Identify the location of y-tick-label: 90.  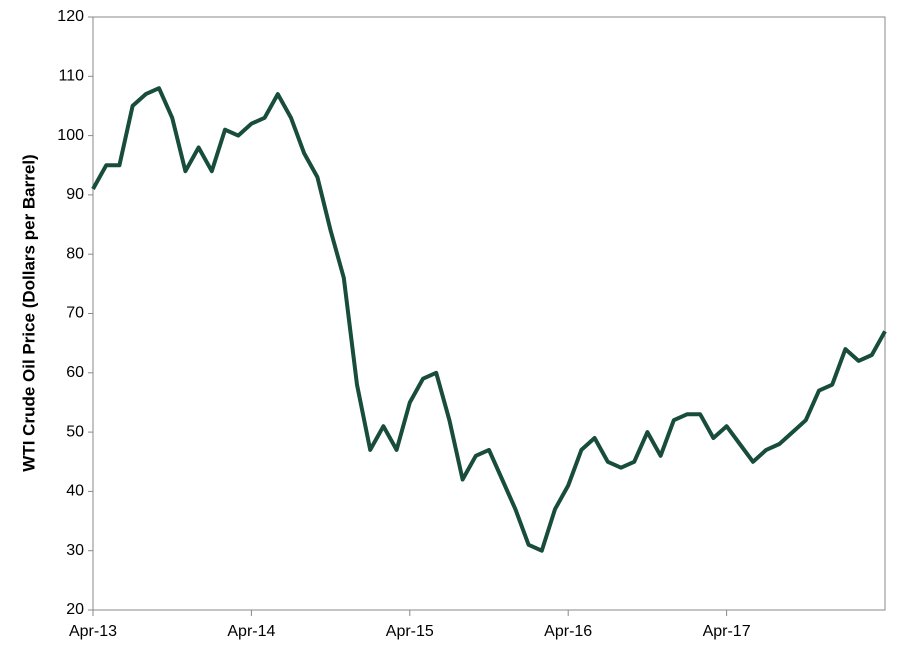
(75, 194).